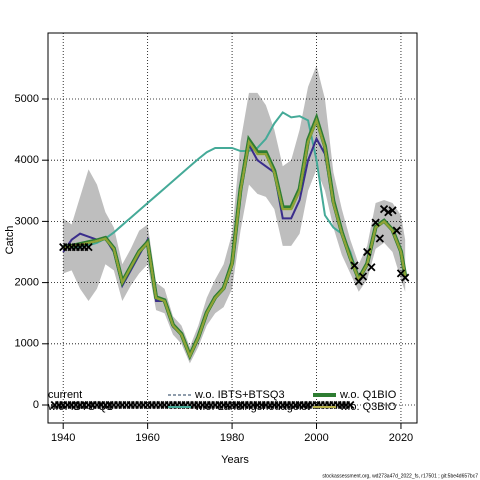 This screenshot has width=480, height=480. Describe the element at coordinates (27, 99) in the screenshot. I see `y-tick-label: 5000` at that location.